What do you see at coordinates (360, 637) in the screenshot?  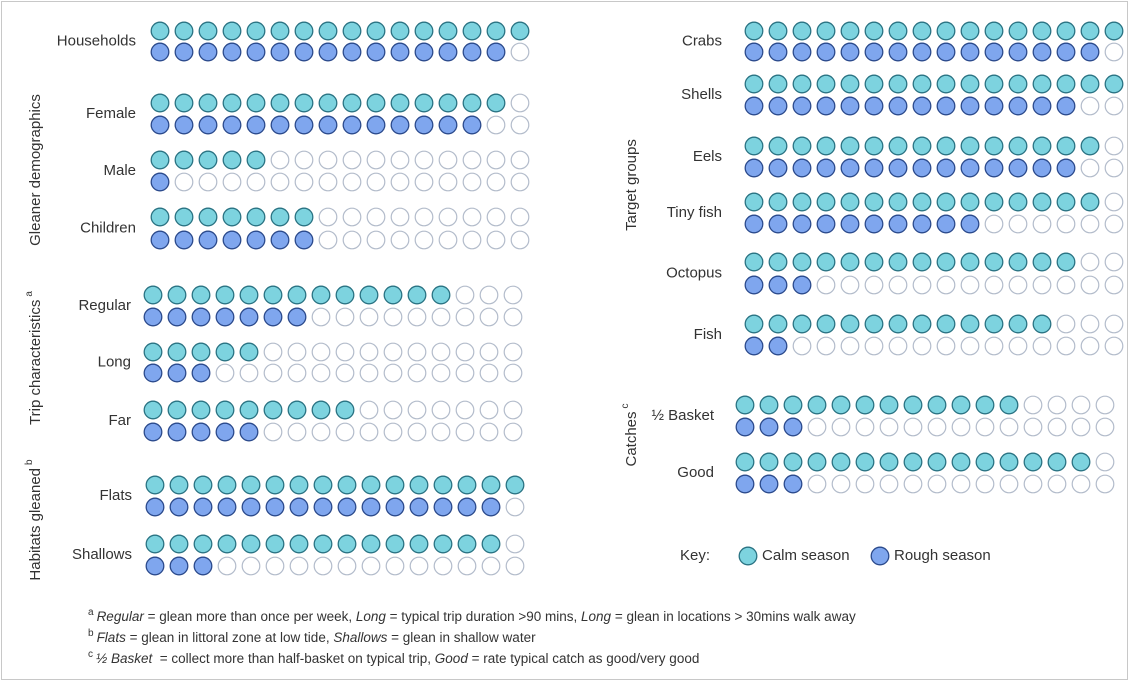 I see `footnote-text: Shallows` at bounding box center [360, 637].